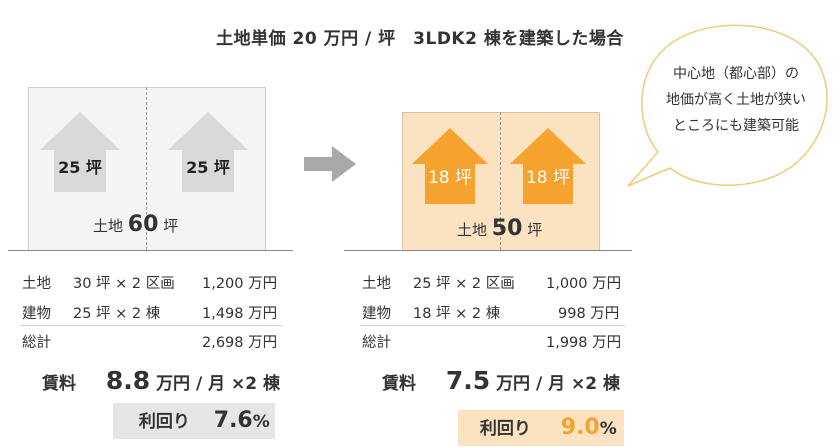  What do you see at coordinates (736, 126) in the screenshot?
I see `bubble-text-line3: ところにも建築可能` at bounding box center [736, 126].